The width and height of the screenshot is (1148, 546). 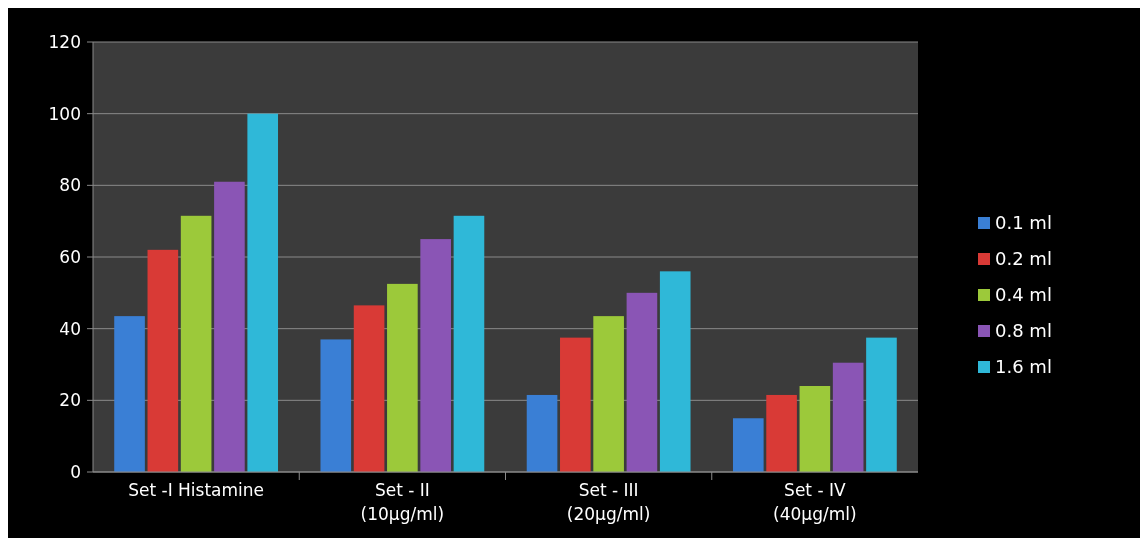 I want to click on legend-label: 1.6 ml, so click(x=1023, y=367).